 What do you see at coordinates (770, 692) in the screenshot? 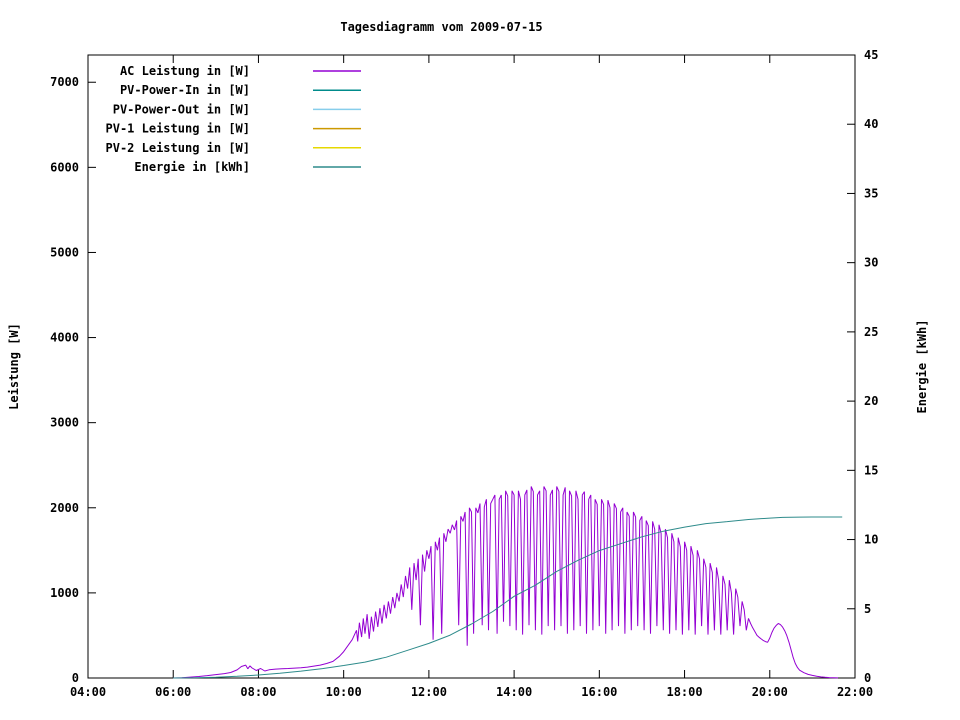
I see `x-tick-label: 20:00` at bounding box center [770, 692].